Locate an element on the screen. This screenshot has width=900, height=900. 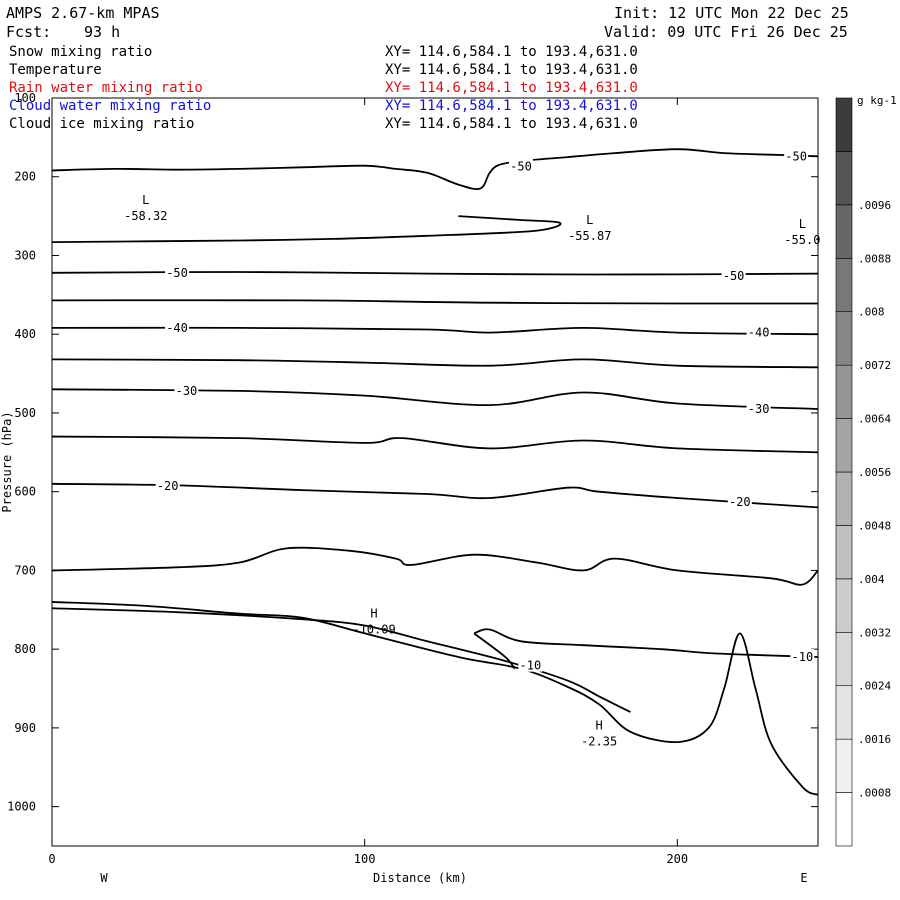
x-axis-title: Distance (km) is located at coordinates (420, 878).